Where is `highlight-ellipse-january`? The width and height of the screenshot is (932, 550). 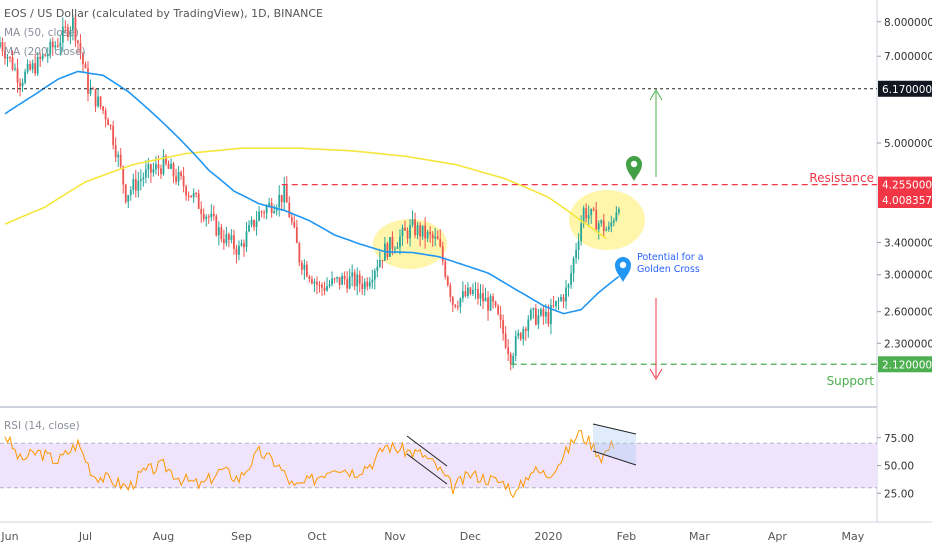 highlight-ellipse-january is located at coordinates (607, 220).